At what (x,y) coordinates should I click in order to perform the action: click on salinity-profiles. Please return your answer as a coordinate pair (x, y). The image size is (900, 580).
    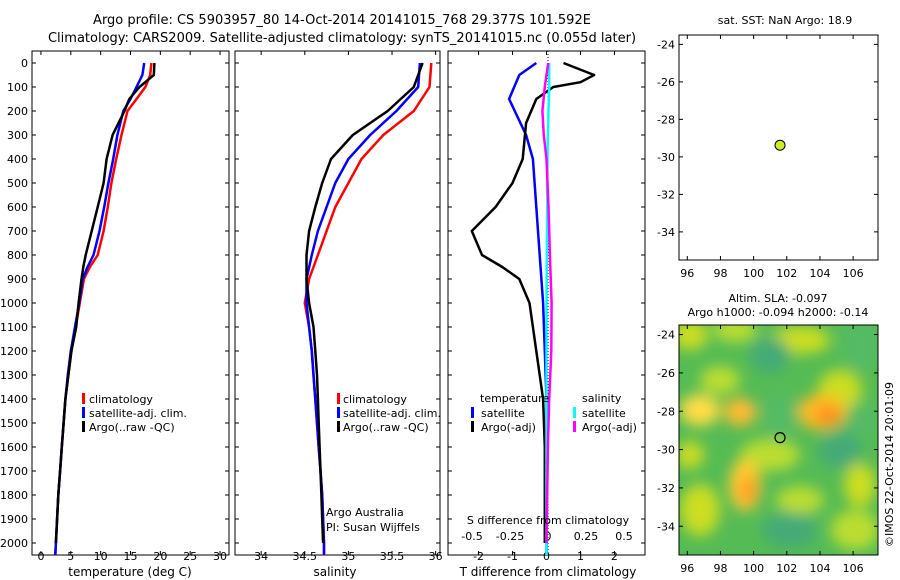
    Looking at the image, I should click on (368, 308).